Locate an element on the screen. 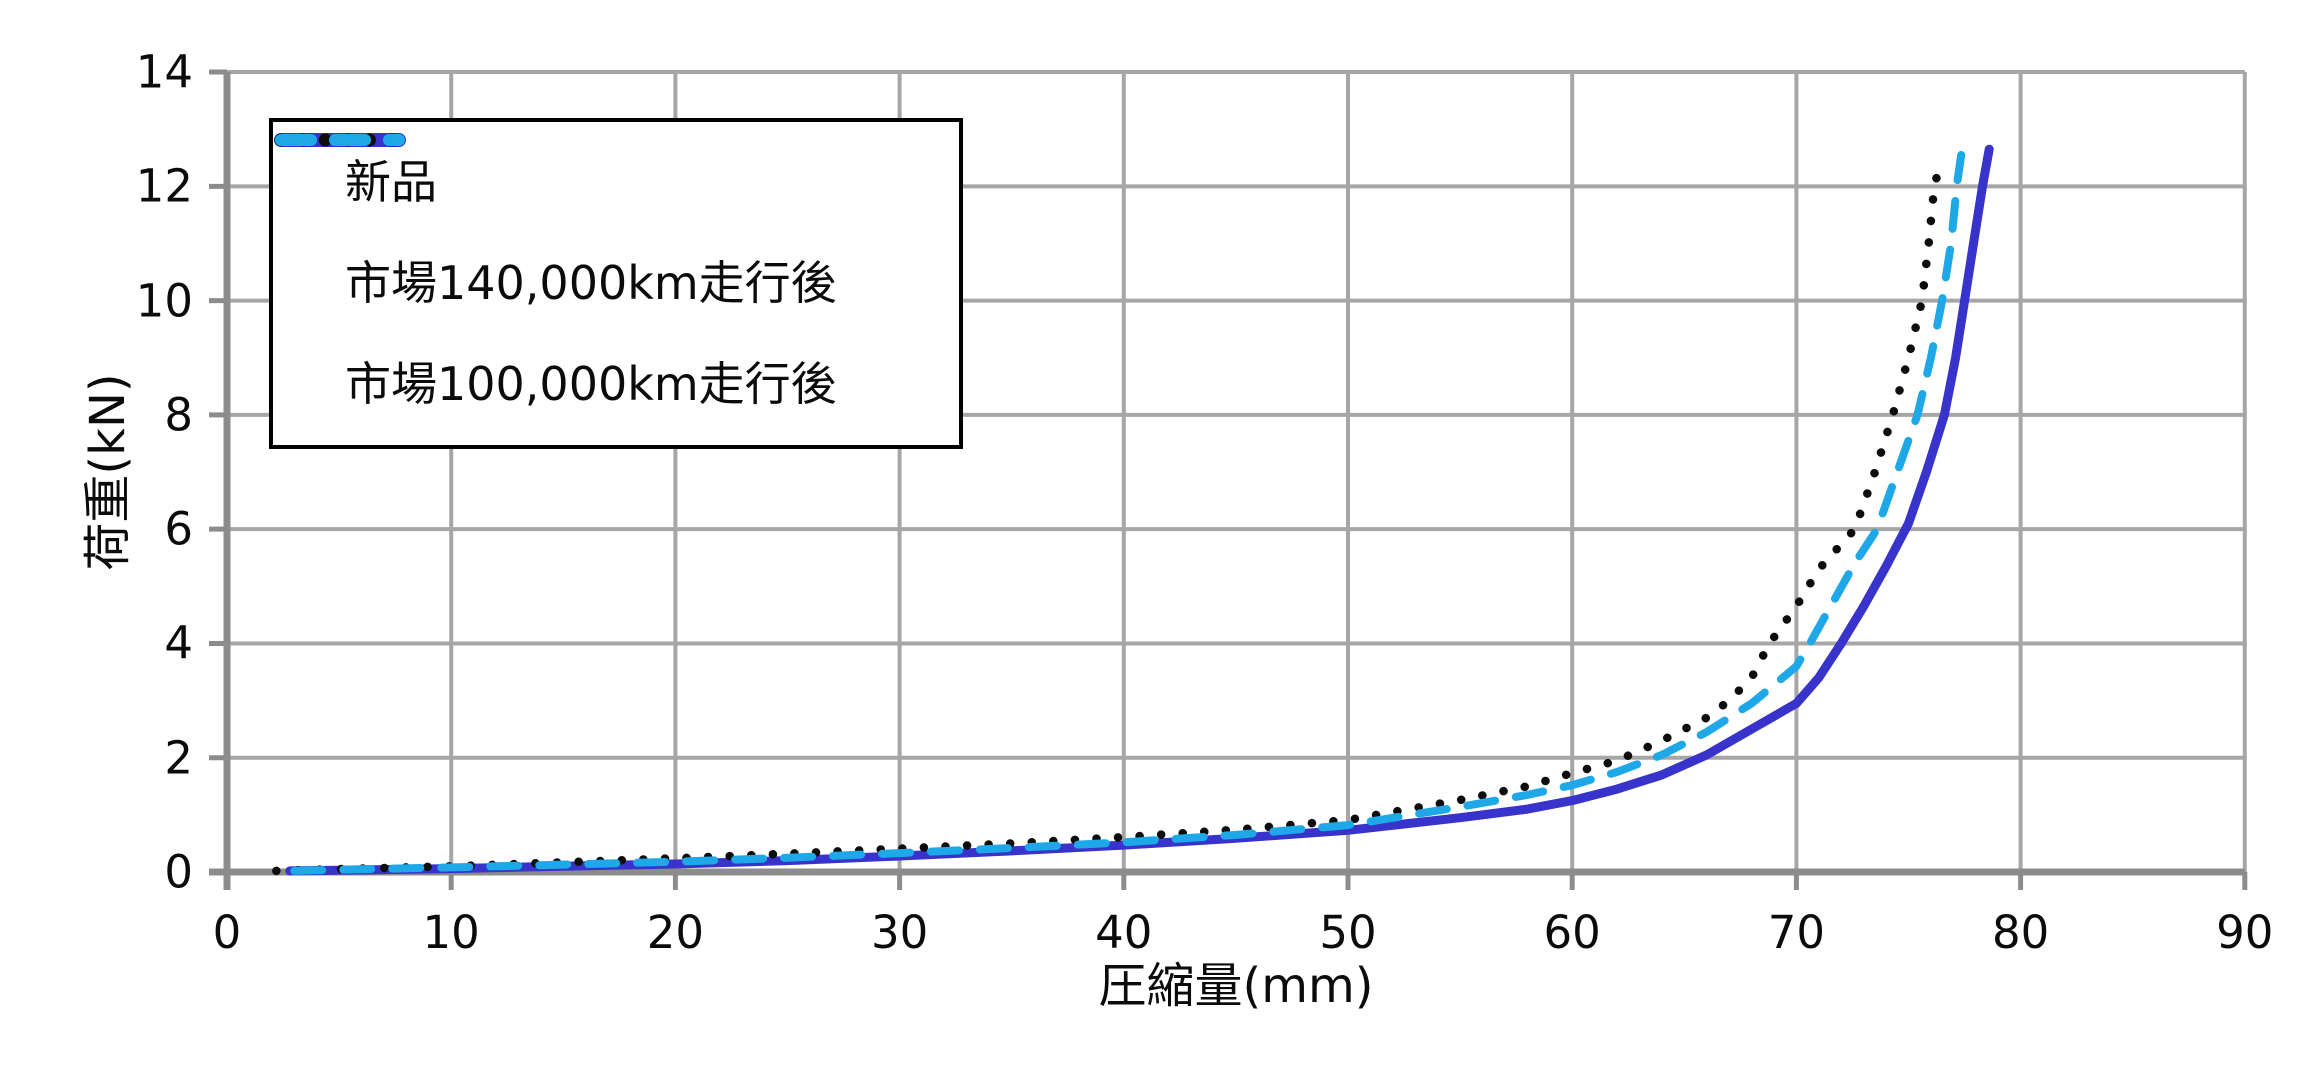  x-tick-label: 20 is located at coordinates (675, 932).